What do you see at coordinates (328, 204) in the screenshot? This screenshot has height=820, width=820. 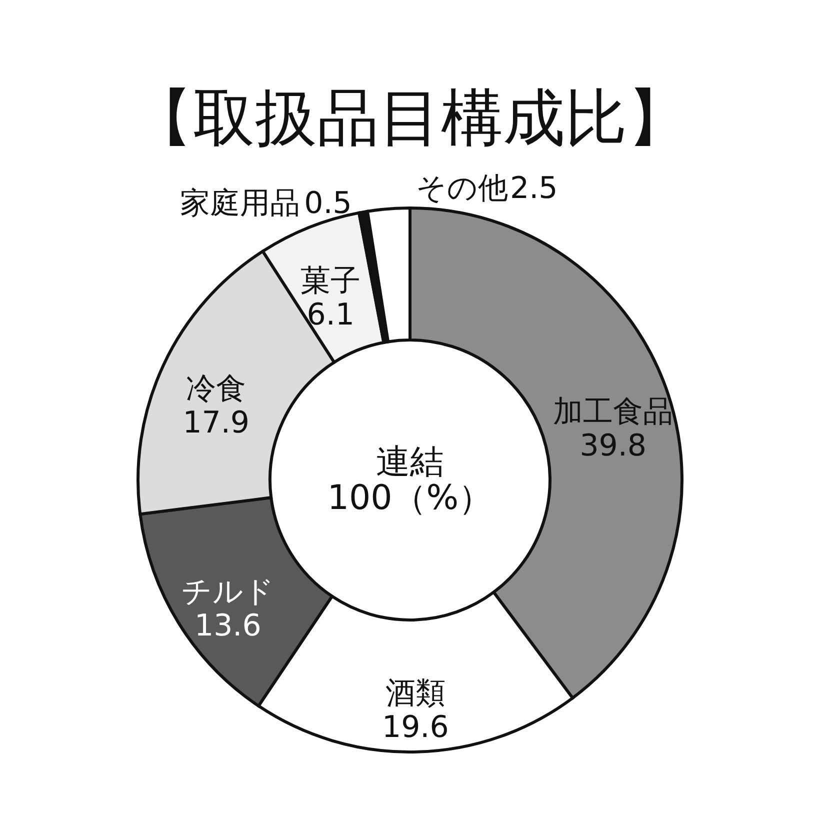 I see `data-label: 0.5` at bounding box center [328, 204].